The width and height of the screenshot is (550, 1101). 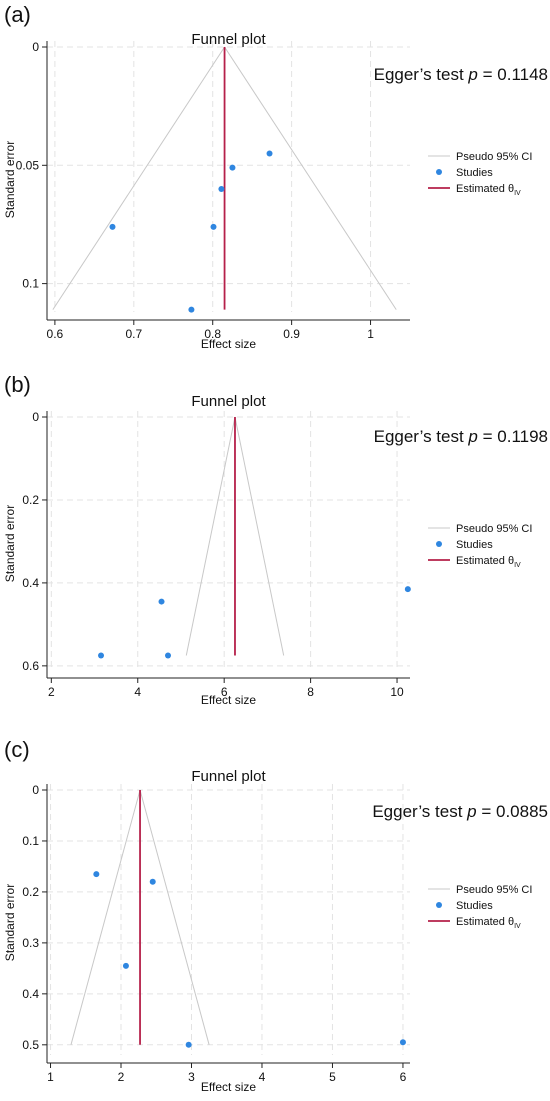 I want to click on x-tick-label: 8, so click(x=310, y=692).